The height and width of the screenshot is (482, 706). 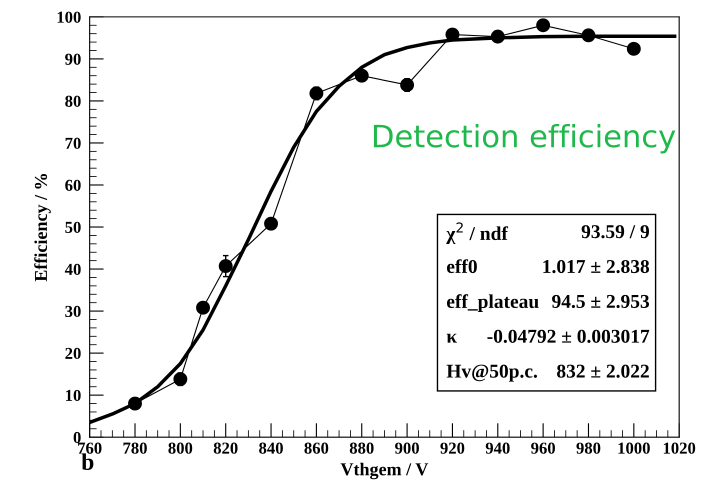 I want to click on x-axis-title: Vthgem / V, so click(x=384, y=471).